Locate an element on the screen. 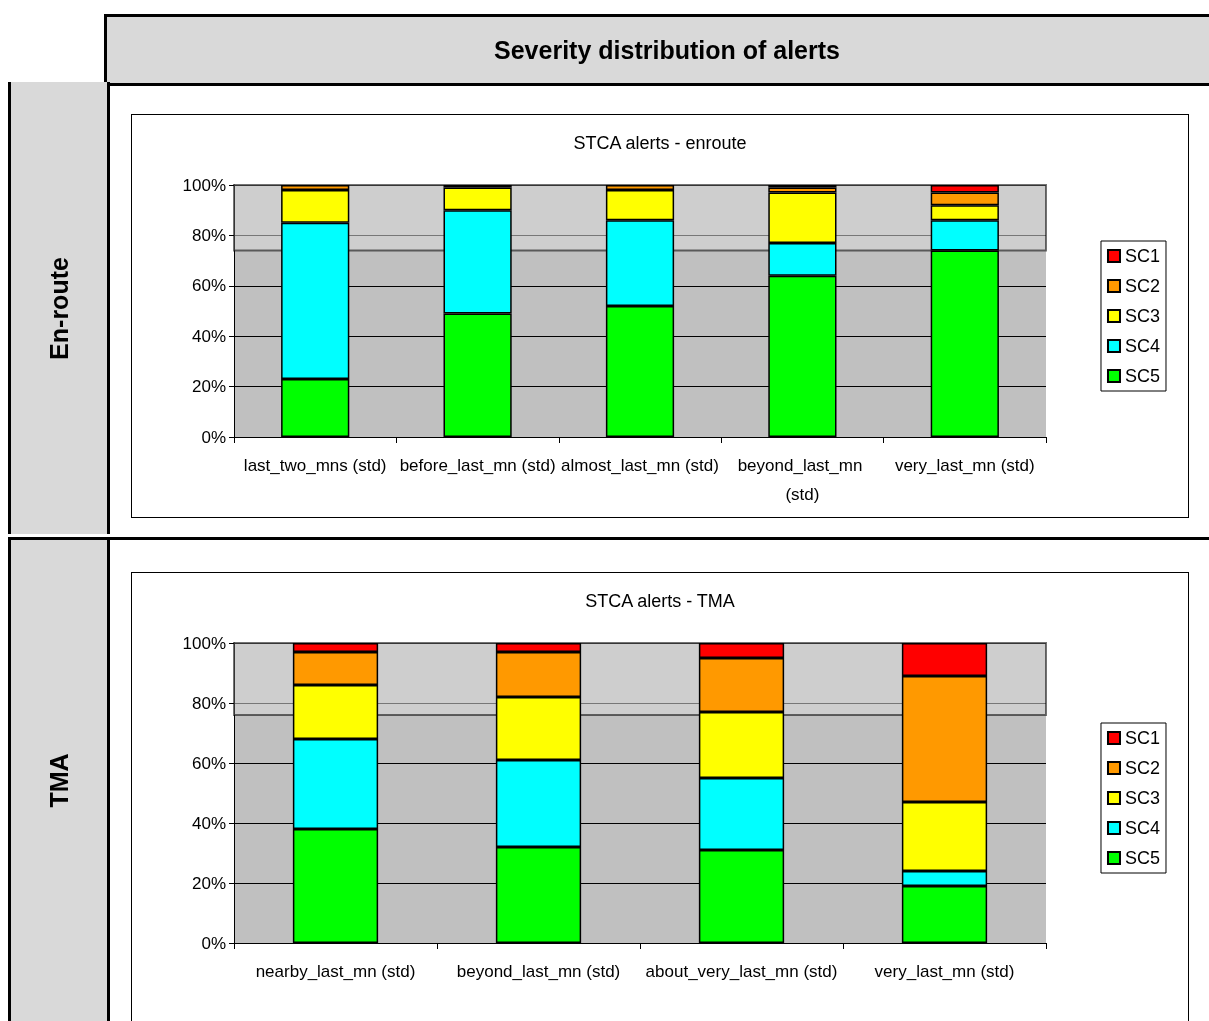  chart-title: STCA alerts - TMA is located at coordinates (660, 601).